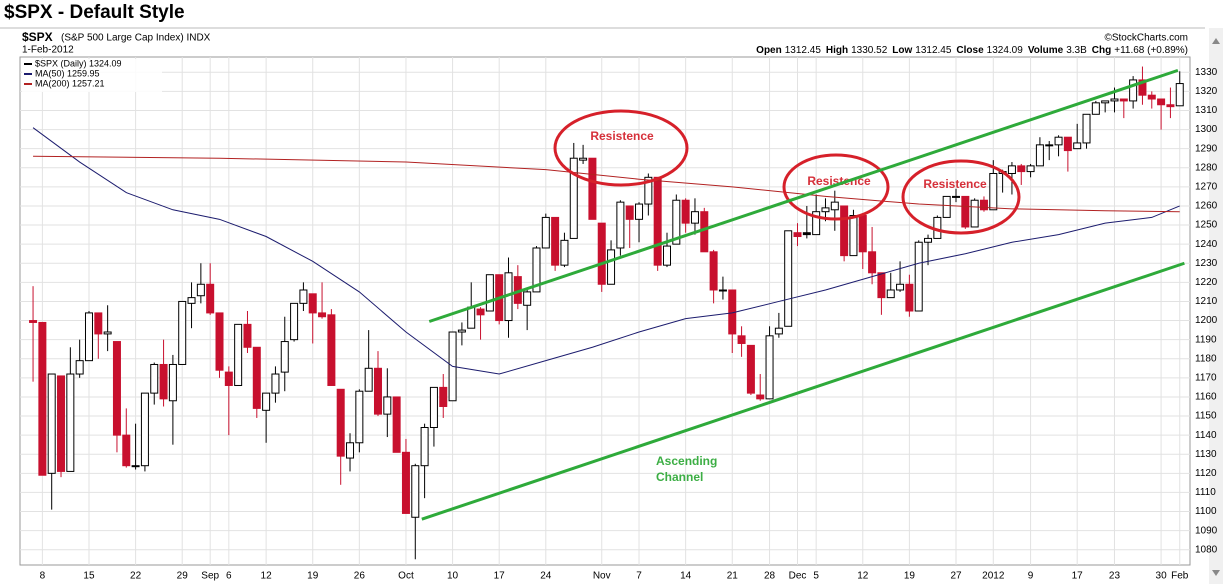 This screenshot has height=584, width=1223. Describe the element at coordinates (1146, 38) in the screenshot. I see `copyright: ©StockCharts.com` at that location.